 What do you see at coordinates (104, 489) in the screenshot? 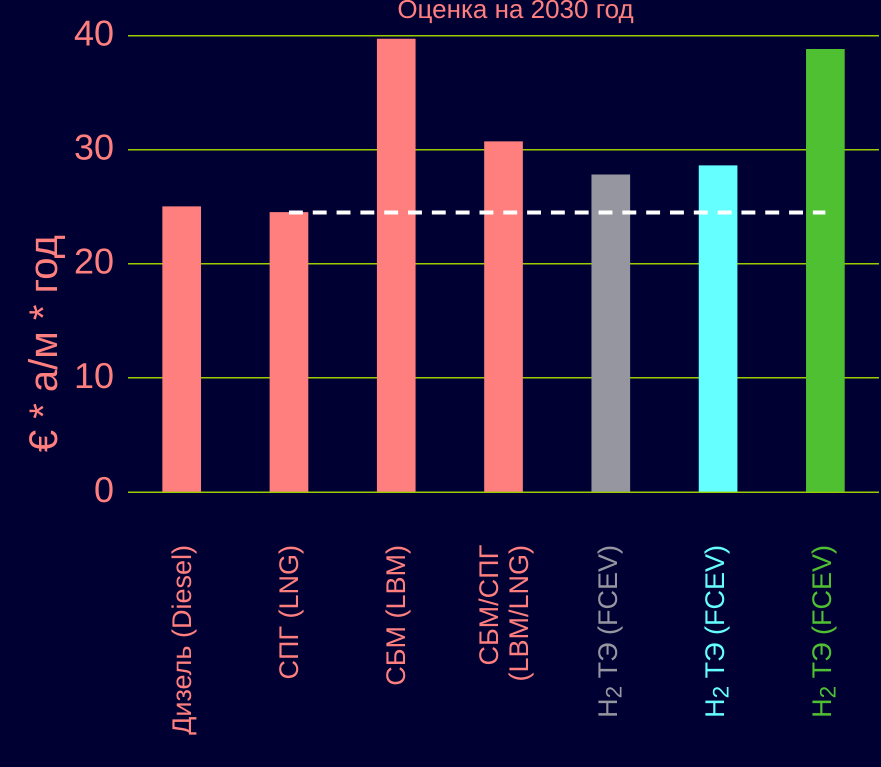
I see `y-tick-label: 0` at bounding box center [104, 489].